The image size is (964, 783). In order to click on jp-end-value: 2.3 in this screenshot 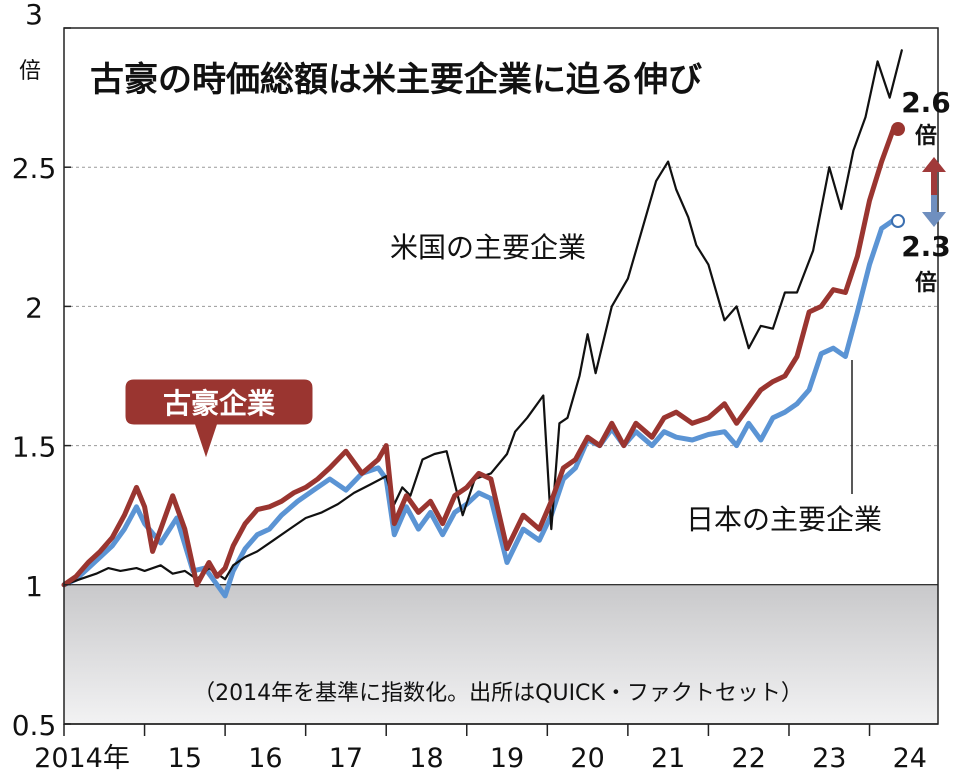, I will do `click(926, 246)`.